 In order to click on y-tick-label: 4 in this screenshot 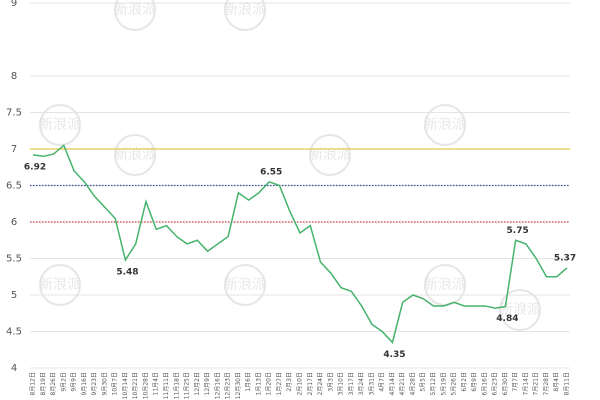, I will do `click(14, 368)`.